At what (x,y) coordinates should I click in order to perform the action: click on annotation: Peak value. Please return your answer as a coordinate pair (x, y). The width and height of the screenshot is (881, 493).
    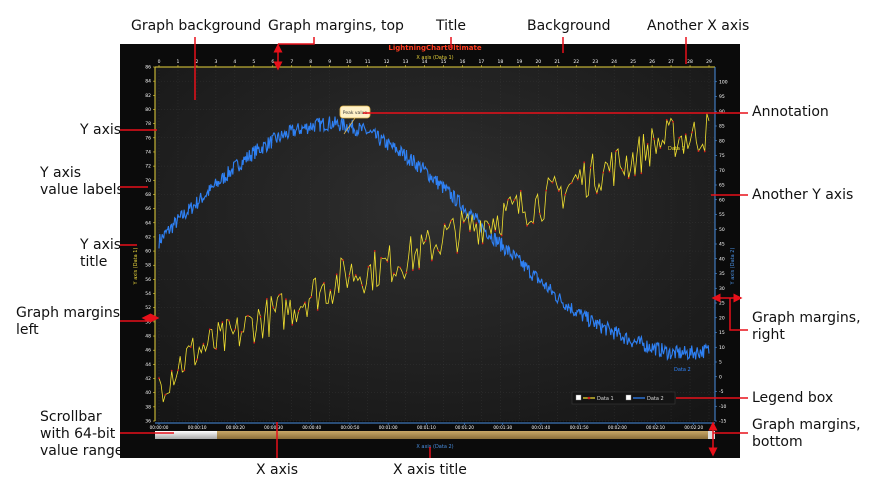
    Looking at the image, I should click on (355, 120).